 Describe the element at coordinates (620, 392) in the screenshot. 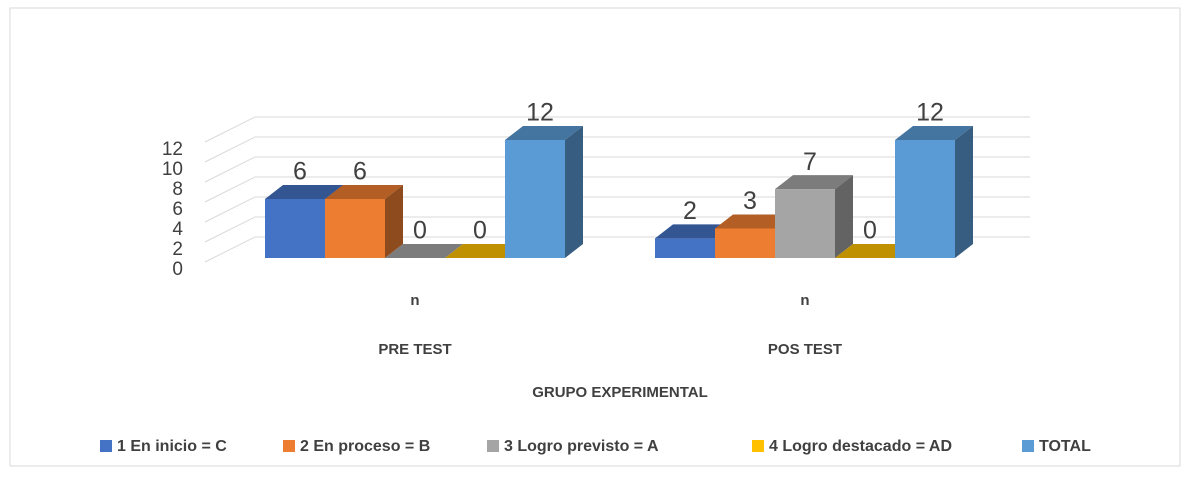

I see `x-axis-title: GRUPO EXPERIMENTAL` at that location.